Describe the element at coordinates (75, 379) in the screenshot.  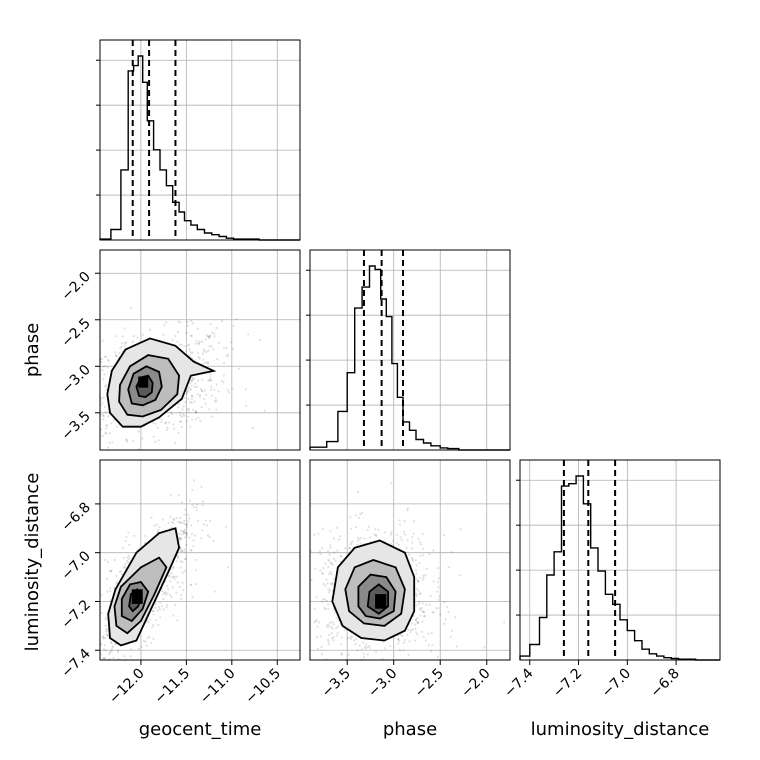
I see `ytick-label-1: −3.0` at that location.